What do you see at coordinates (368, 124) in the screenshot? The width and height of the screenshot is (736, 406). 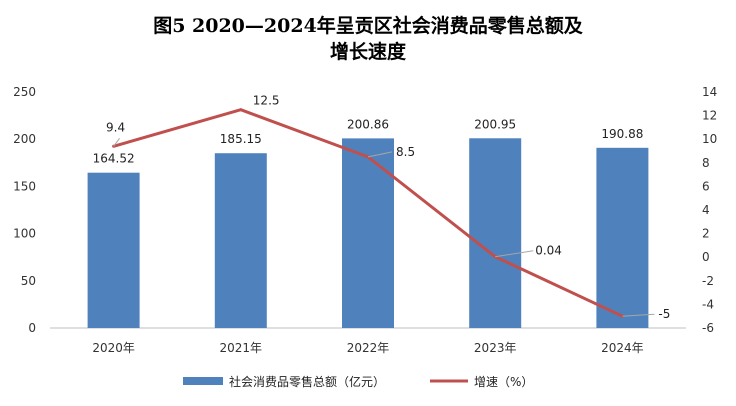 I see `bar-label-3: 200.86` at bounding box center [368, 124].